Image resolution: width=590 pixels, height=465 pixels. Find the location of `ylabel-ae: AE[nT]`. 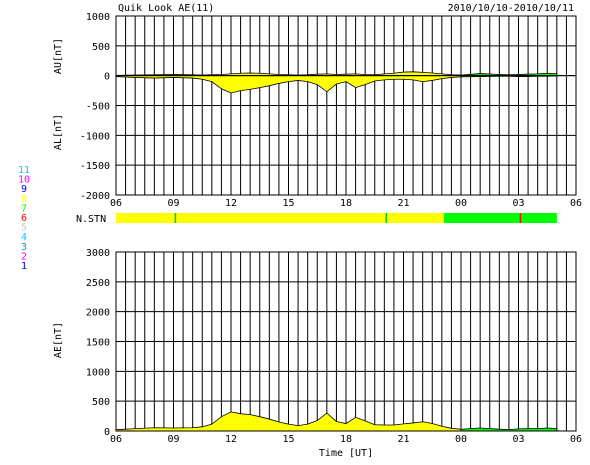

ylabel-ae: AE[nT] is located at coordinates (58, 340).